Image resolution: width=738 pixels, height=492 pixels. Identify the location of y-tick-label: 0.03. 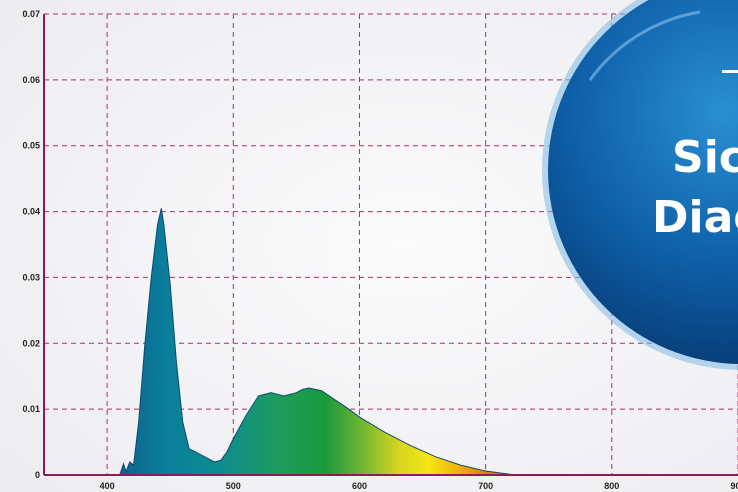
(31, 277).